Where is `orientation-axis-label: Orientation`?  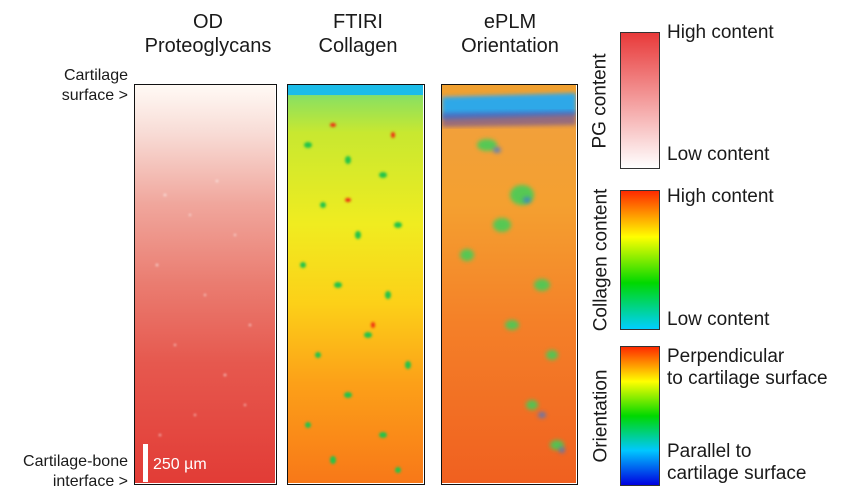
orientation-axis-label: Orientation is located at coordinates (601, 416).